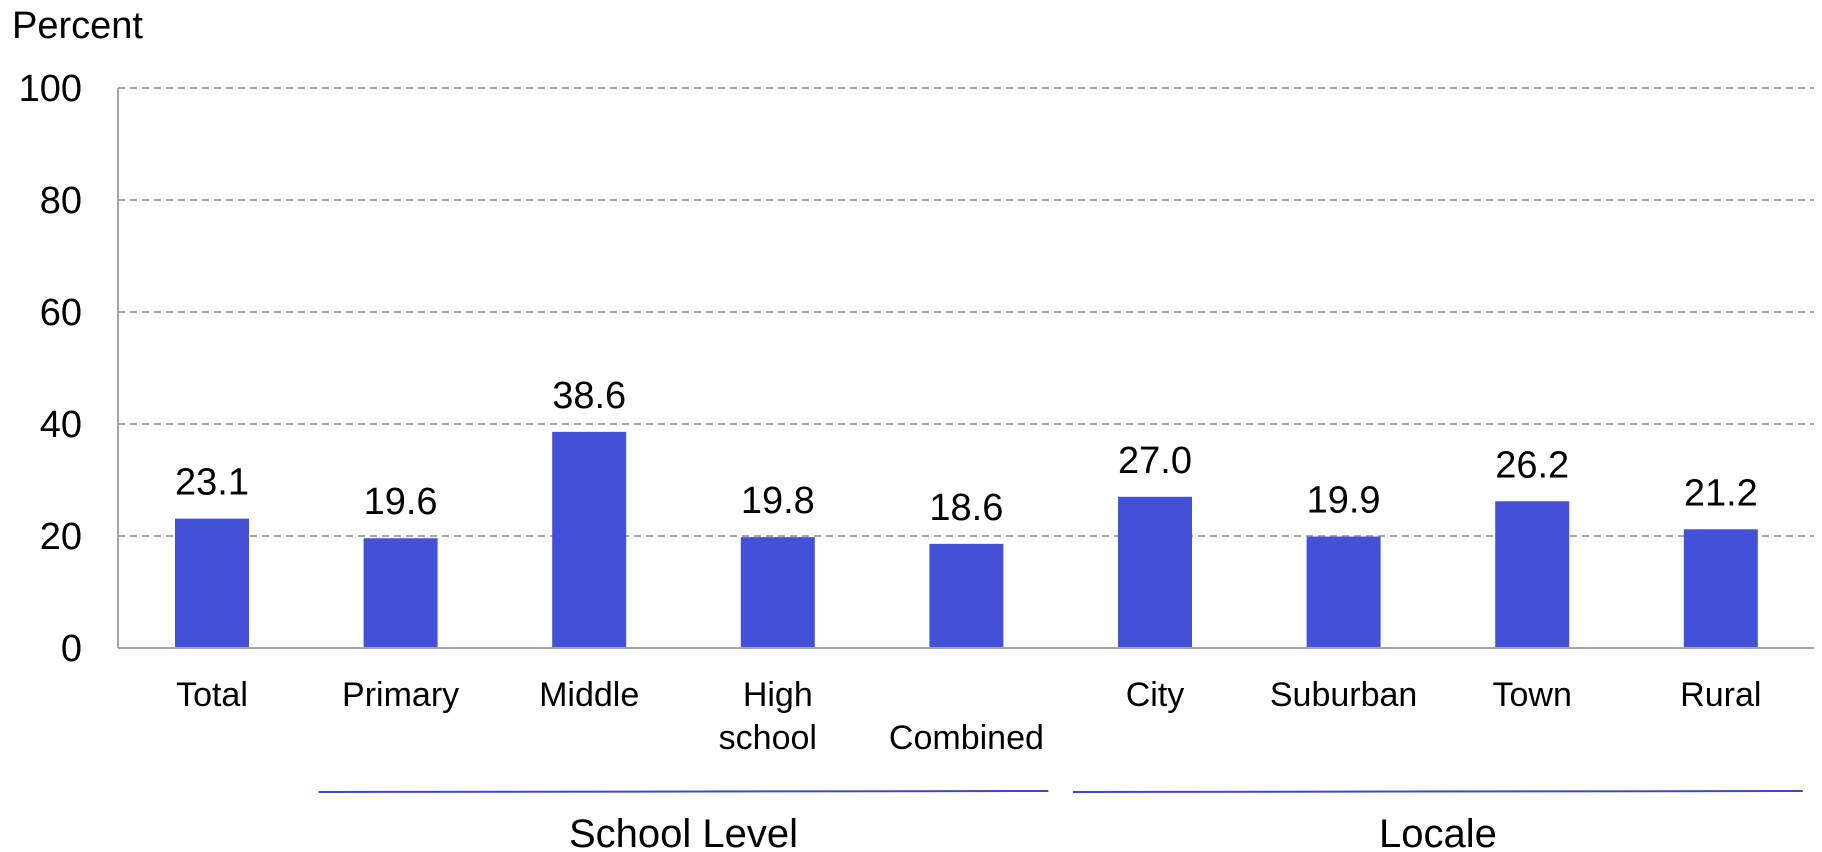  Describe the element at coordinates (1343, 695) in the screenshot. I see `category-label: Suburban` at that location.